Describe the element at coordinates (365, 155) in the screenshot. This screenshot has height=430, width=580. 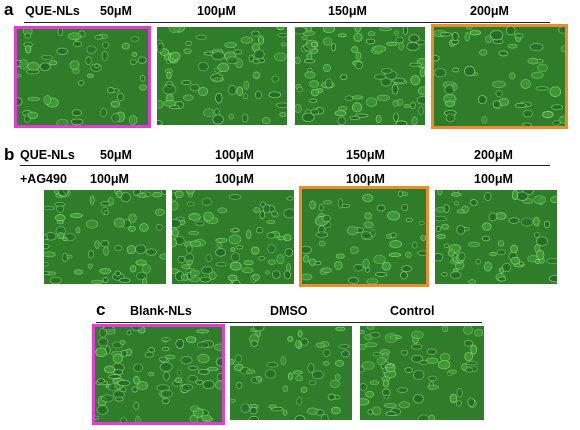
I see `panel-b-row1-conc-3: 150μM` at that location.